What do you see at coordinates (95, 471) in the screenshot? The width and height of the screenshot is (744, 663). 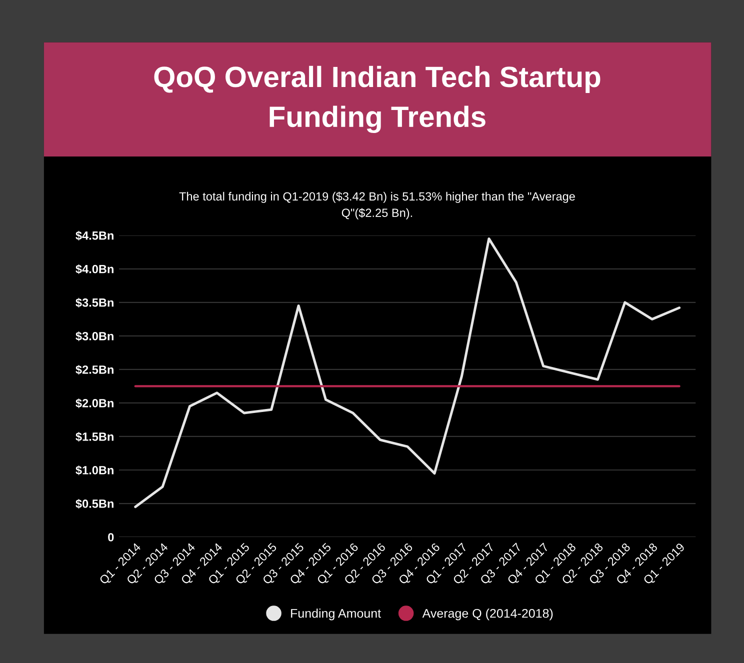 I see `y-tick-label: $1.0Bn` at bounding box center [95, 471].